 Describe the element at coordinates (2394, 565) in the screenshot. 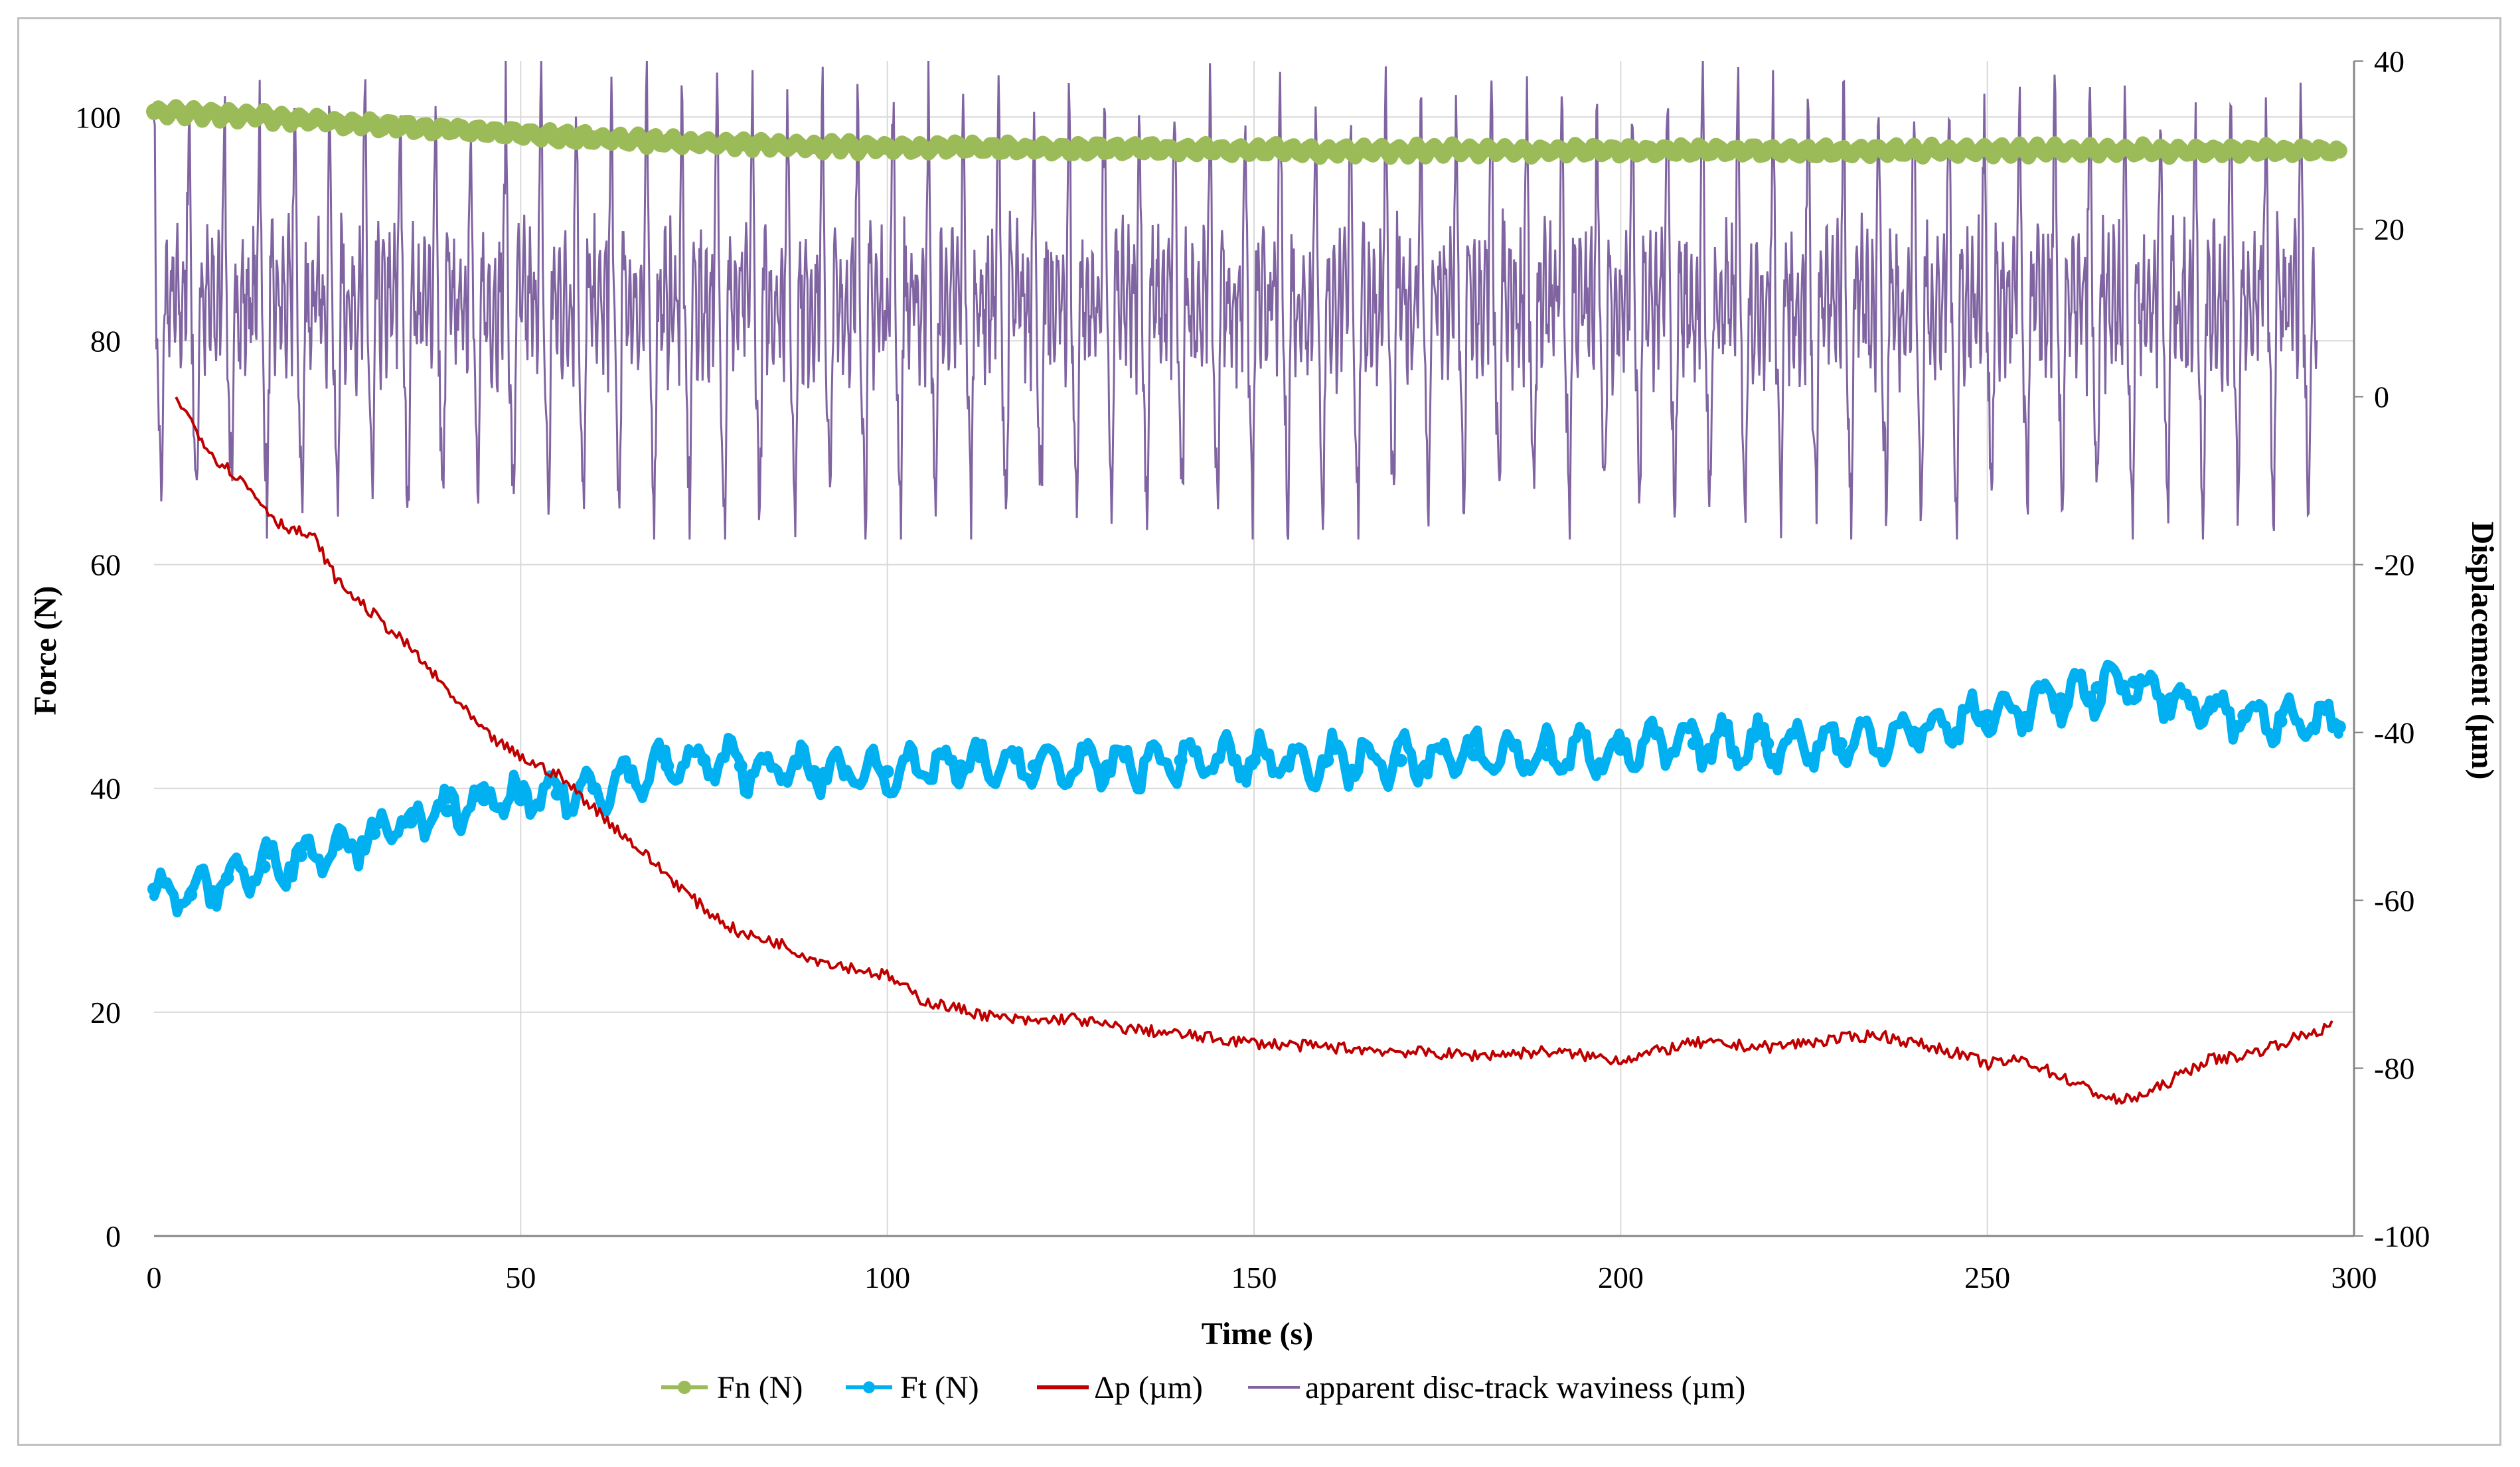

I see `y2-tick-label: -20` at that location.